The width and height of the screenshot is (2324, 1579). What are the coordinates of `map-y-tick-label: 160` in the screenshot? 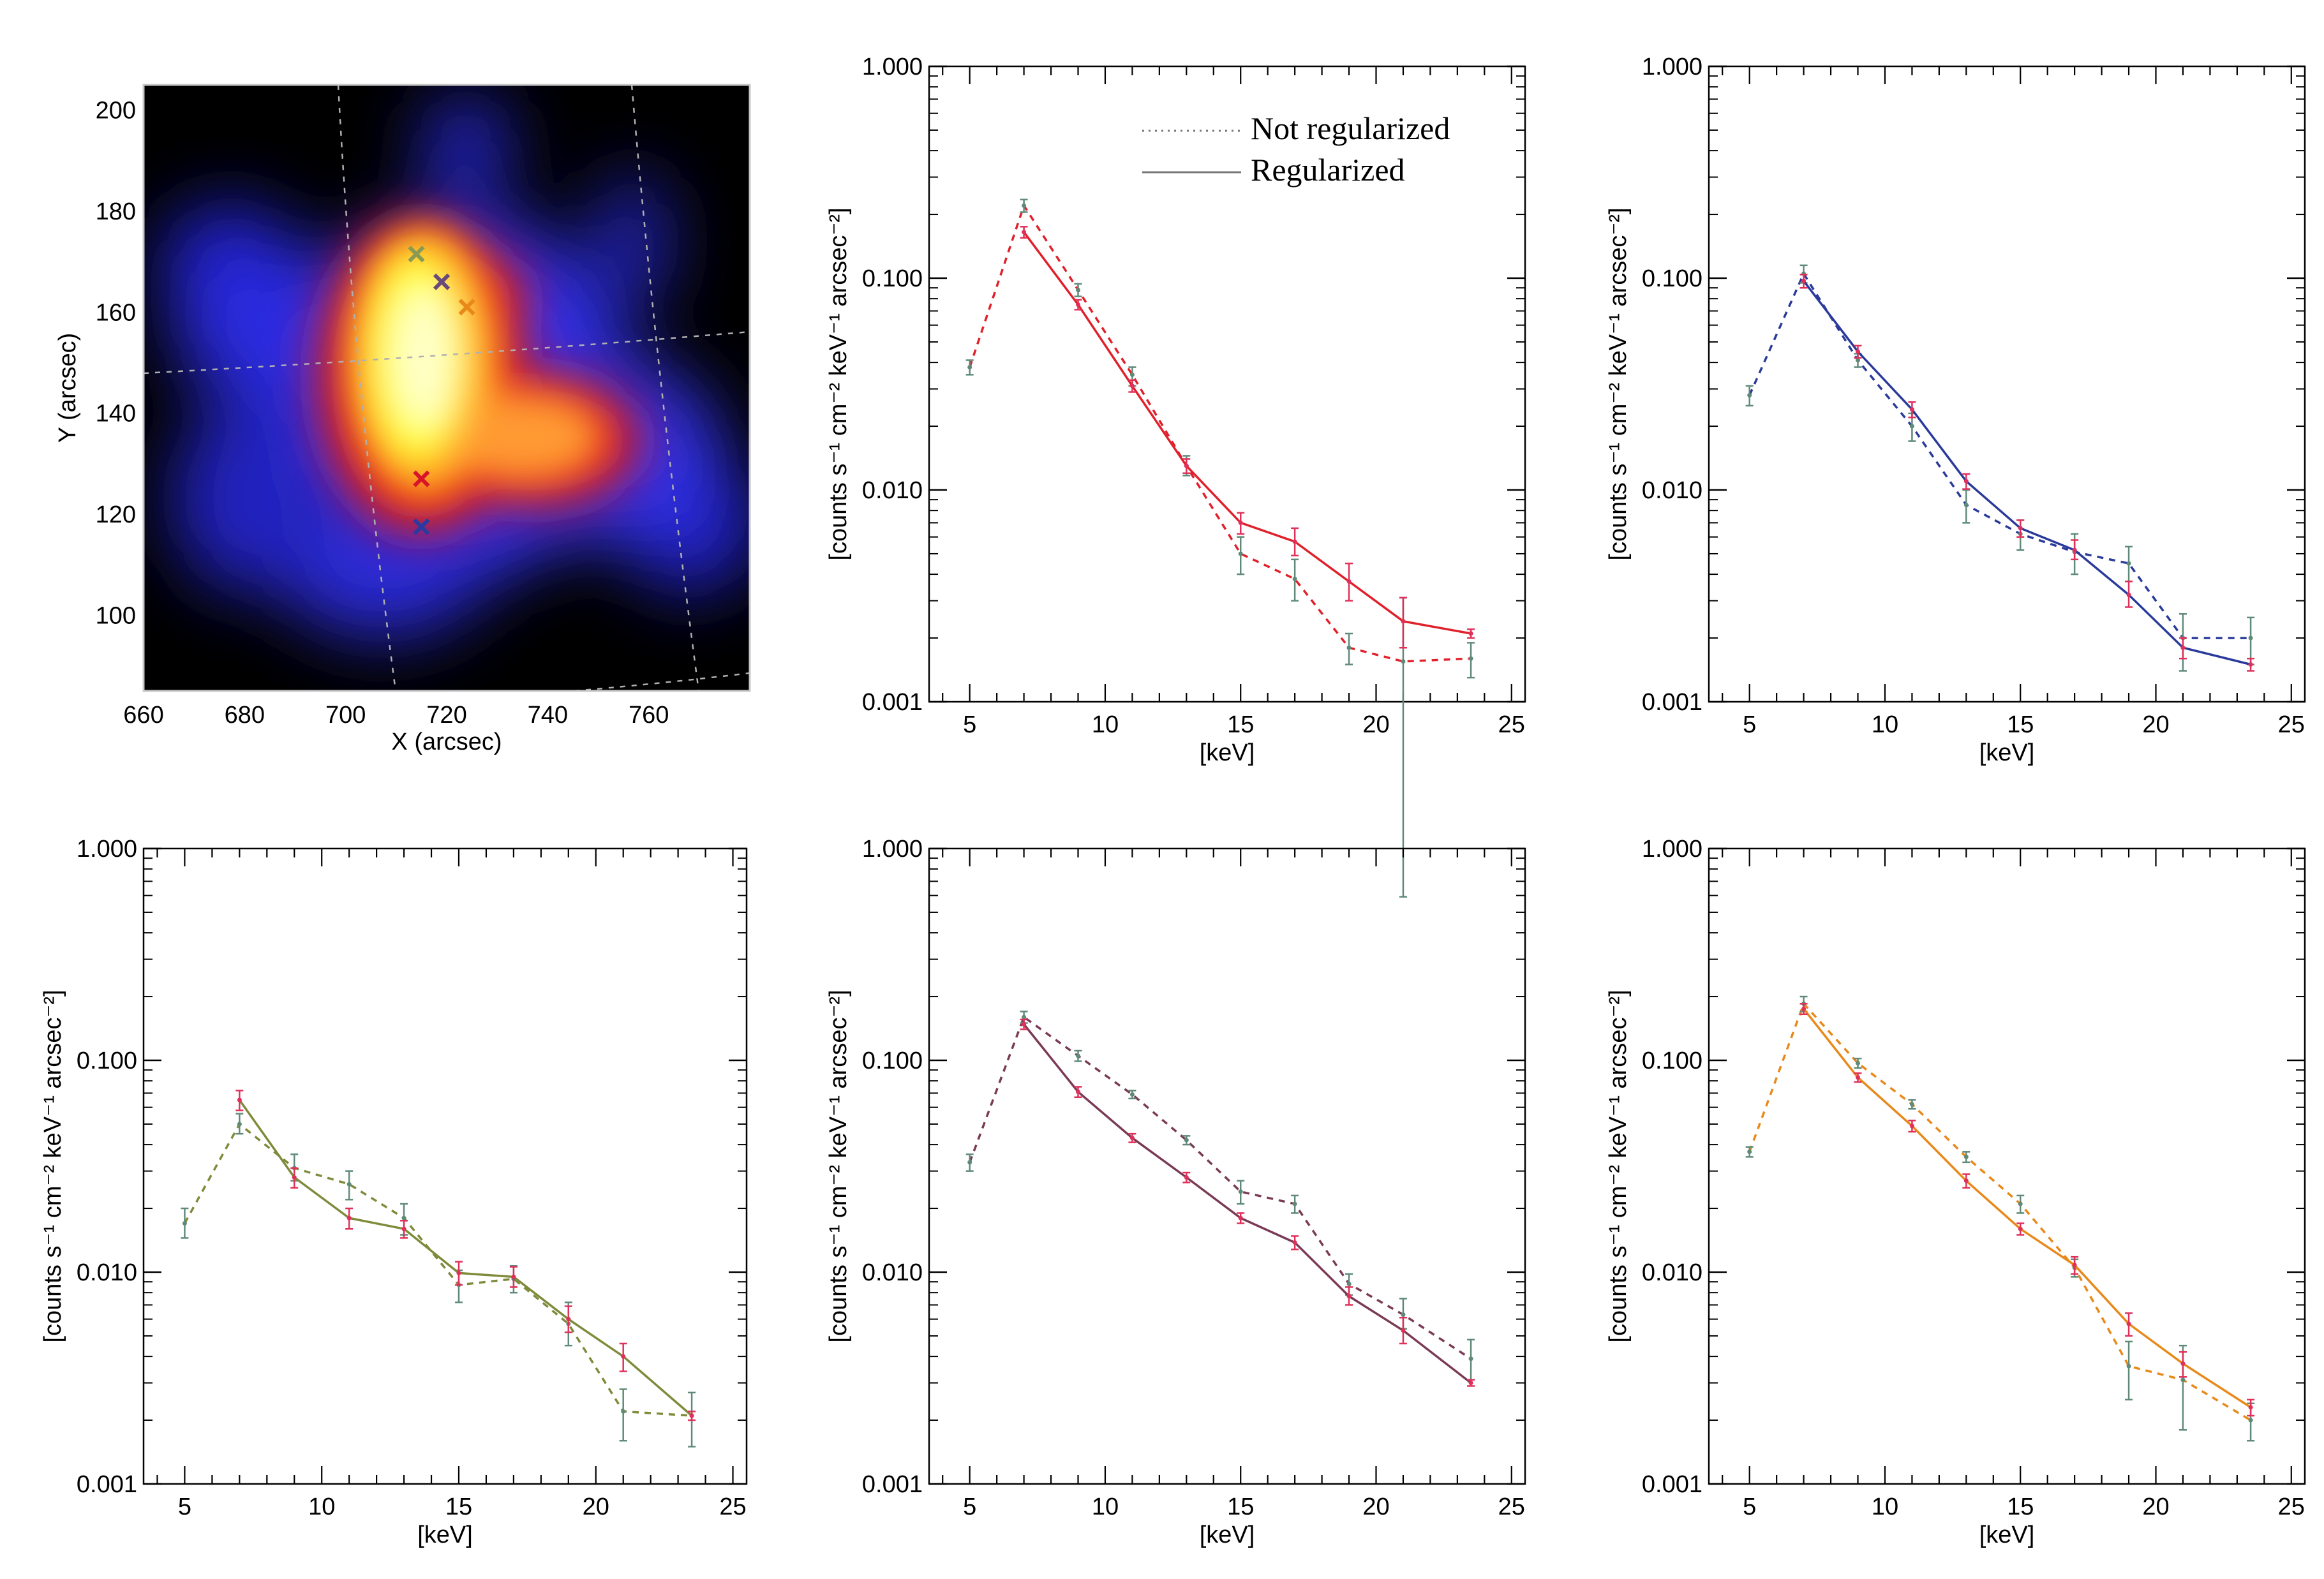 It's located at (116, 312).